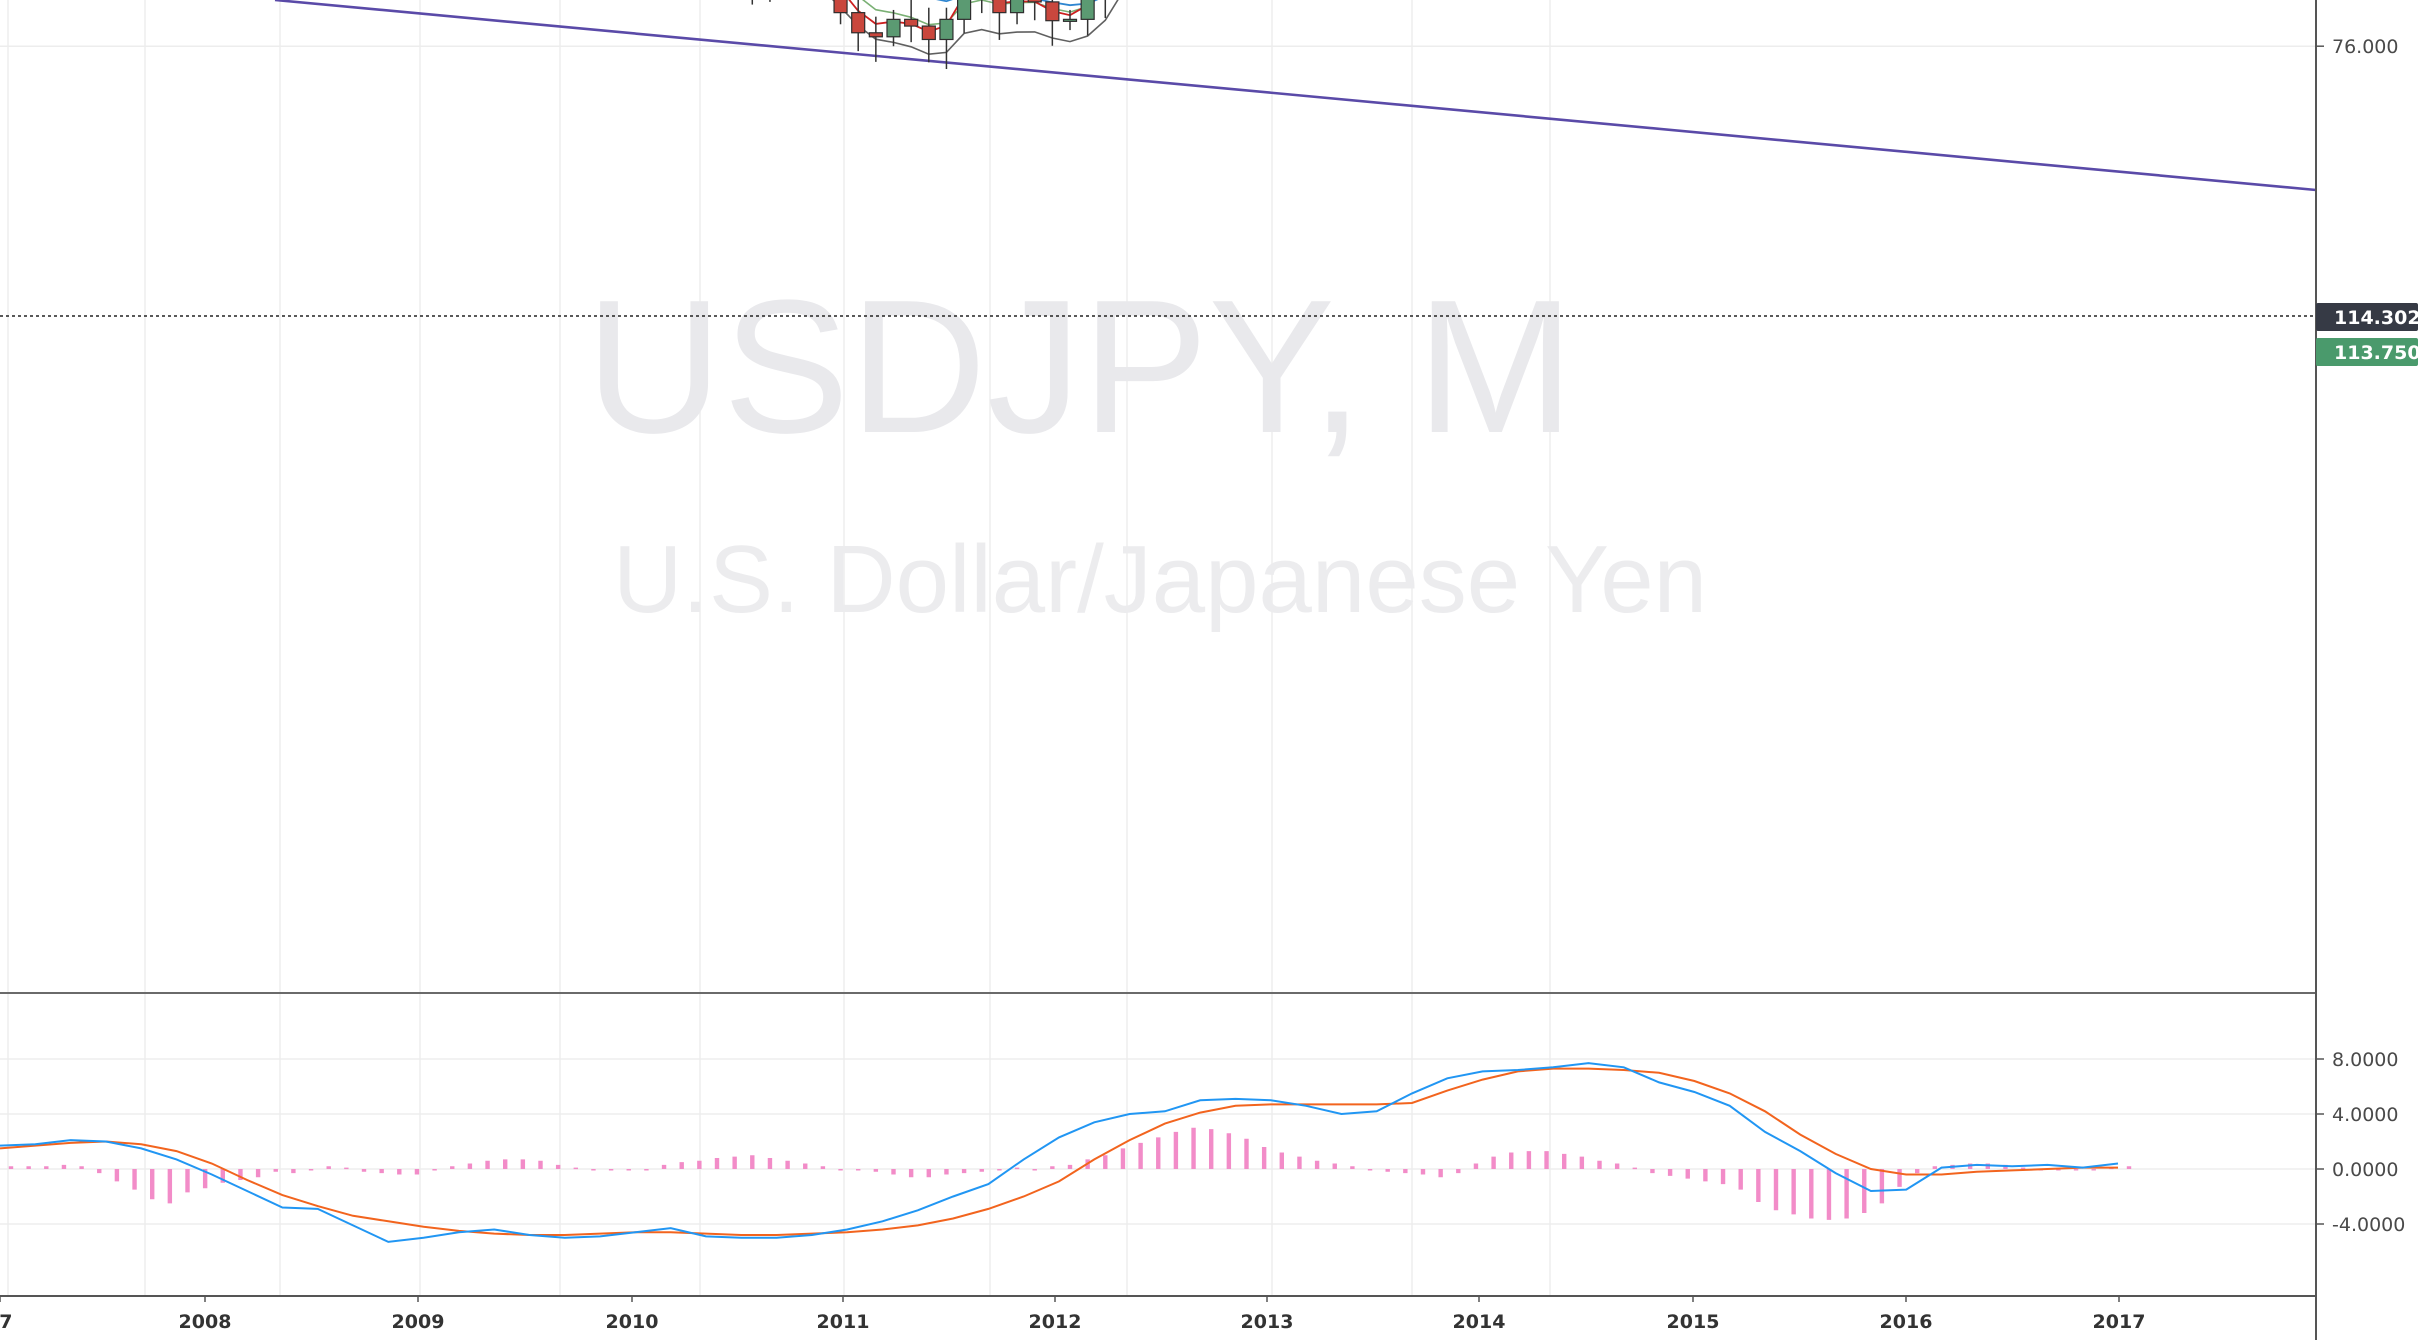  Describe the element at coordinates (2368, 1225) in the screenshot. I see `macd-tick-label: -4.0000` at that location.